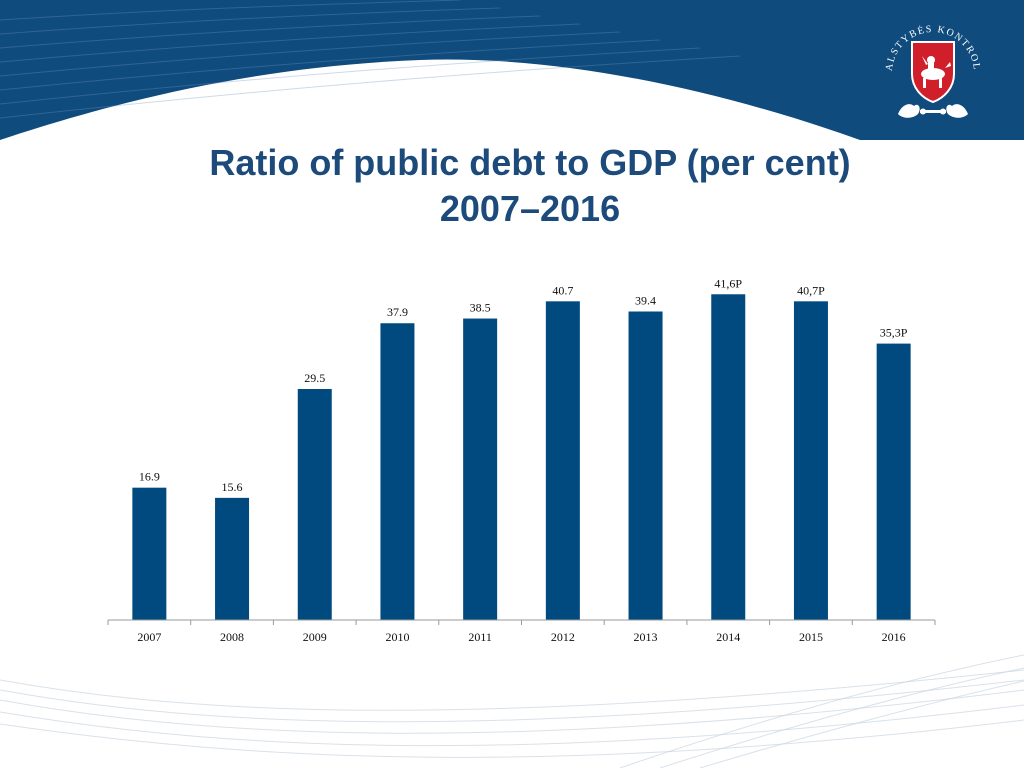 The width and height of the screenshot is (1024, 768). What do you see at coordinates (728, 457) in the screenshot?
I see `bar-2014` at bounding box center [728, 457].